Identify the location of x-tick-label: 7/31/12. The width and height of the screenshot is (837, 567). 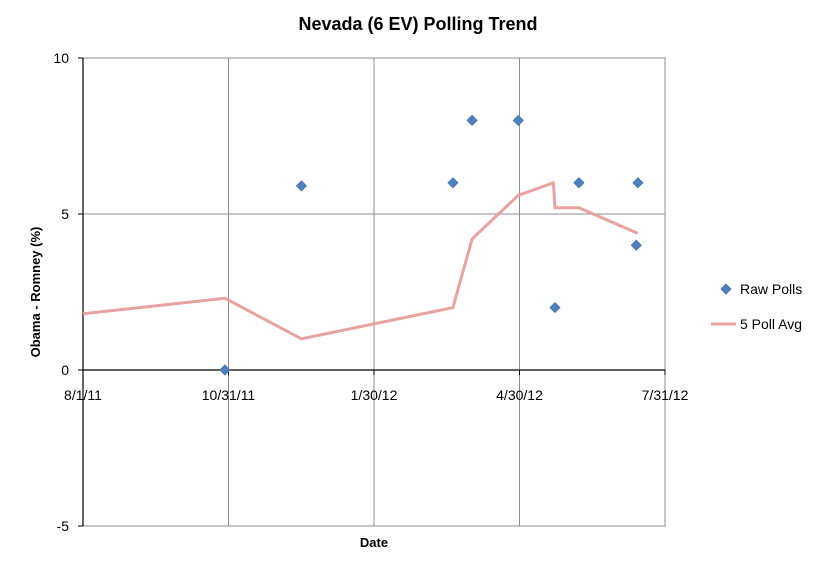
(665, 395).